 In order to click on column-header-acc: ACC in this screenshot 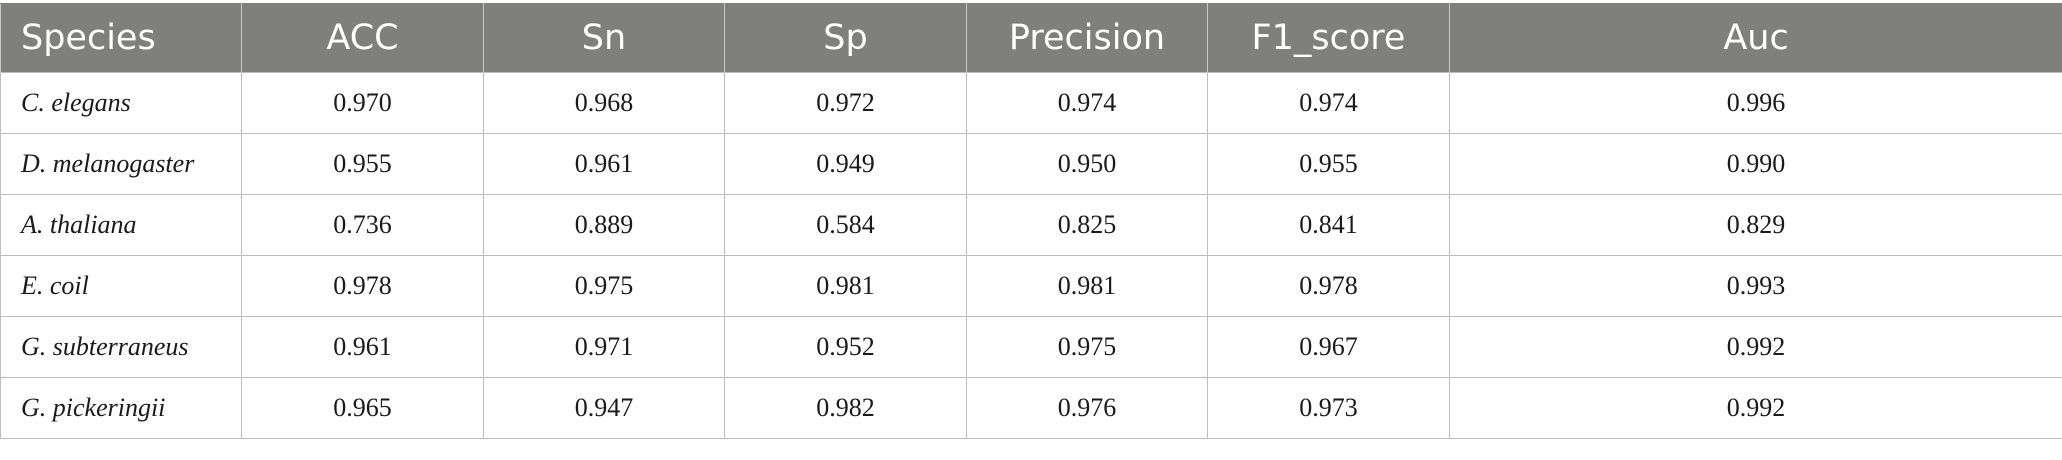, I will do `click(362, 38)`.